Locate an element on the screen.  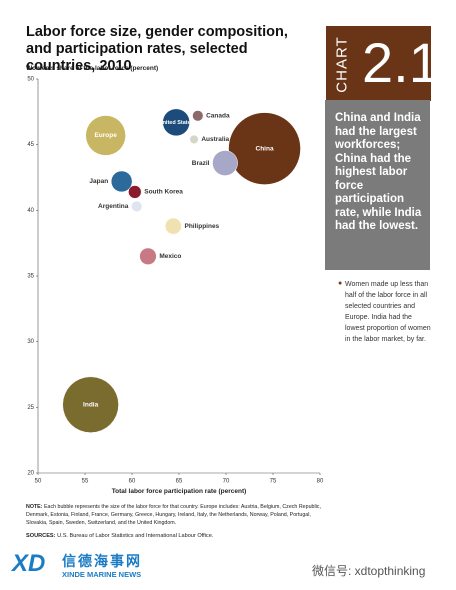
bubble-label: Argentina is located at coordinates (113, 206).